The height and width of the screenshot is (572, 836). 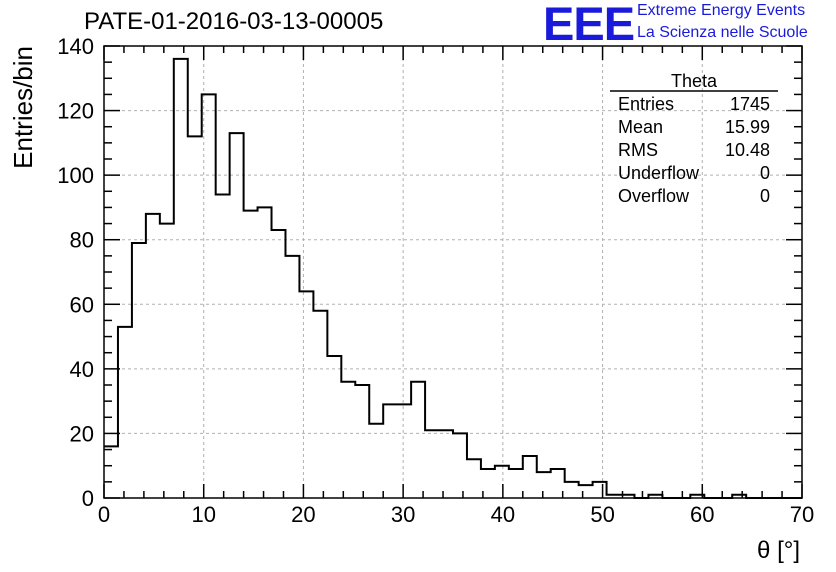 What do you see at coordinates (721, 10) in the screenshot?
I see `logo-subtitle-line1: Extreme Energy Events` at bounding box center [721, 10].